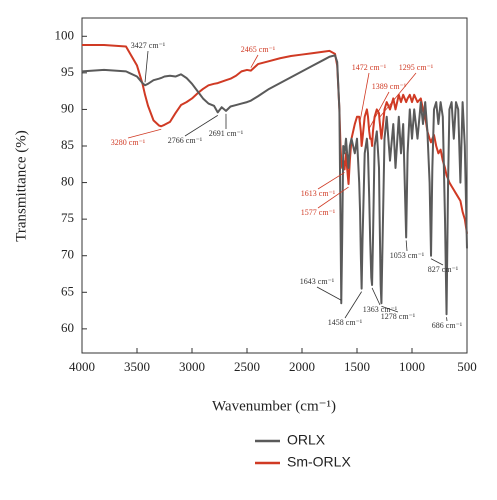  I want to click on annotation: 2465 cm⁻¹, so click(258, 49).